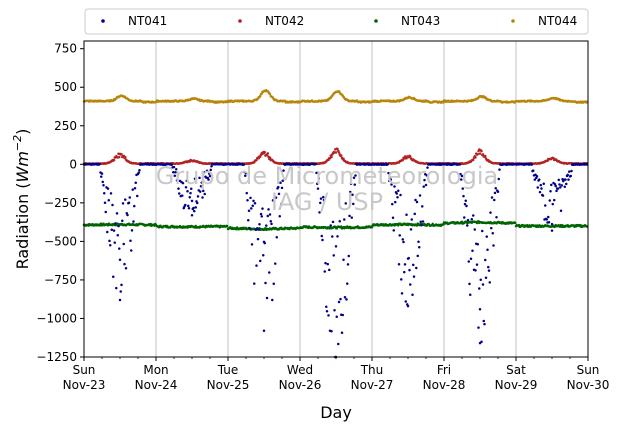 The image size is (622, 431). Describe the element at coordinates (588, 385) in the screenshot. I see `x-tick-label-date: Nov-30` at that location.